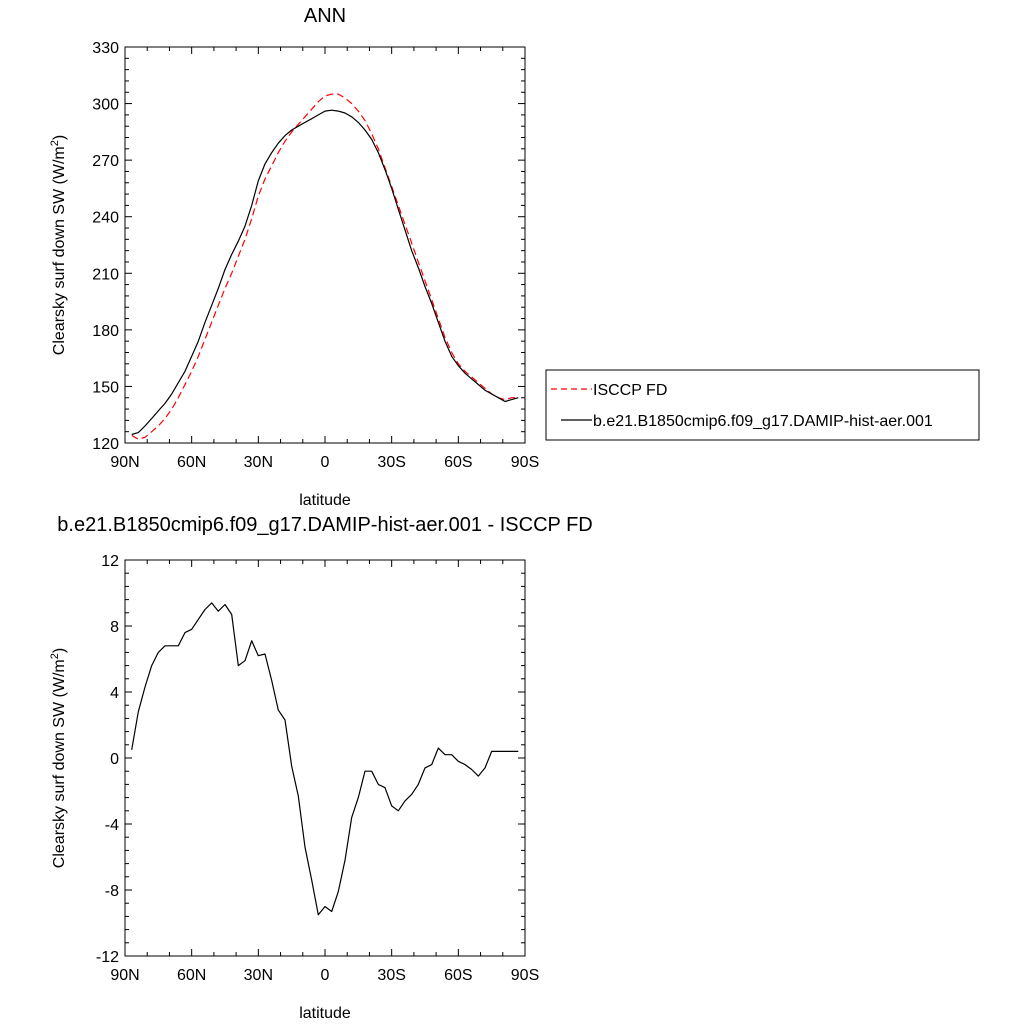  I want to click on top-y-tick-label: 270, so click(105, 161).